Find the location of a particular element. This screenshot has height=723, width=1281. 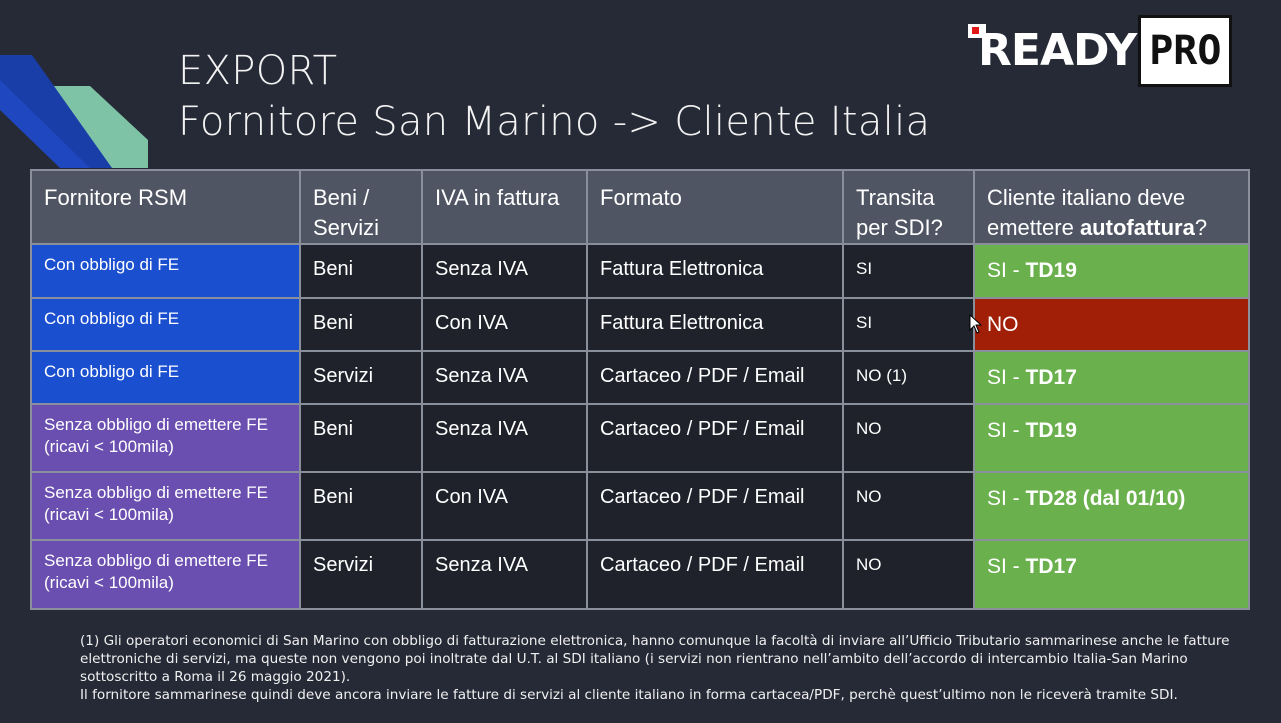

header-fornitore: Fornitore RSM is located at coordinates (165, 207).